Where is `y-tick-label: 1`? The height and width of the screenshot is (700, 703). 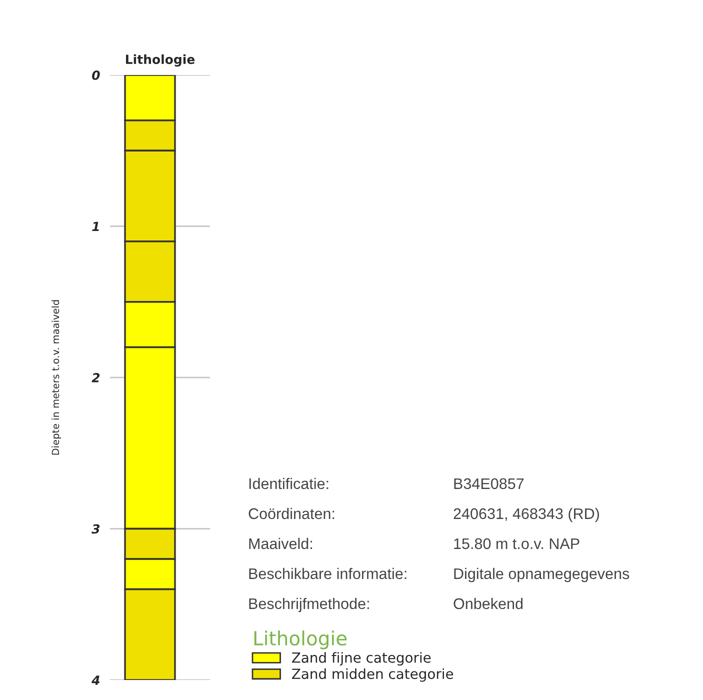
y-tick-label: 1 is located at coordinates (95, 226).